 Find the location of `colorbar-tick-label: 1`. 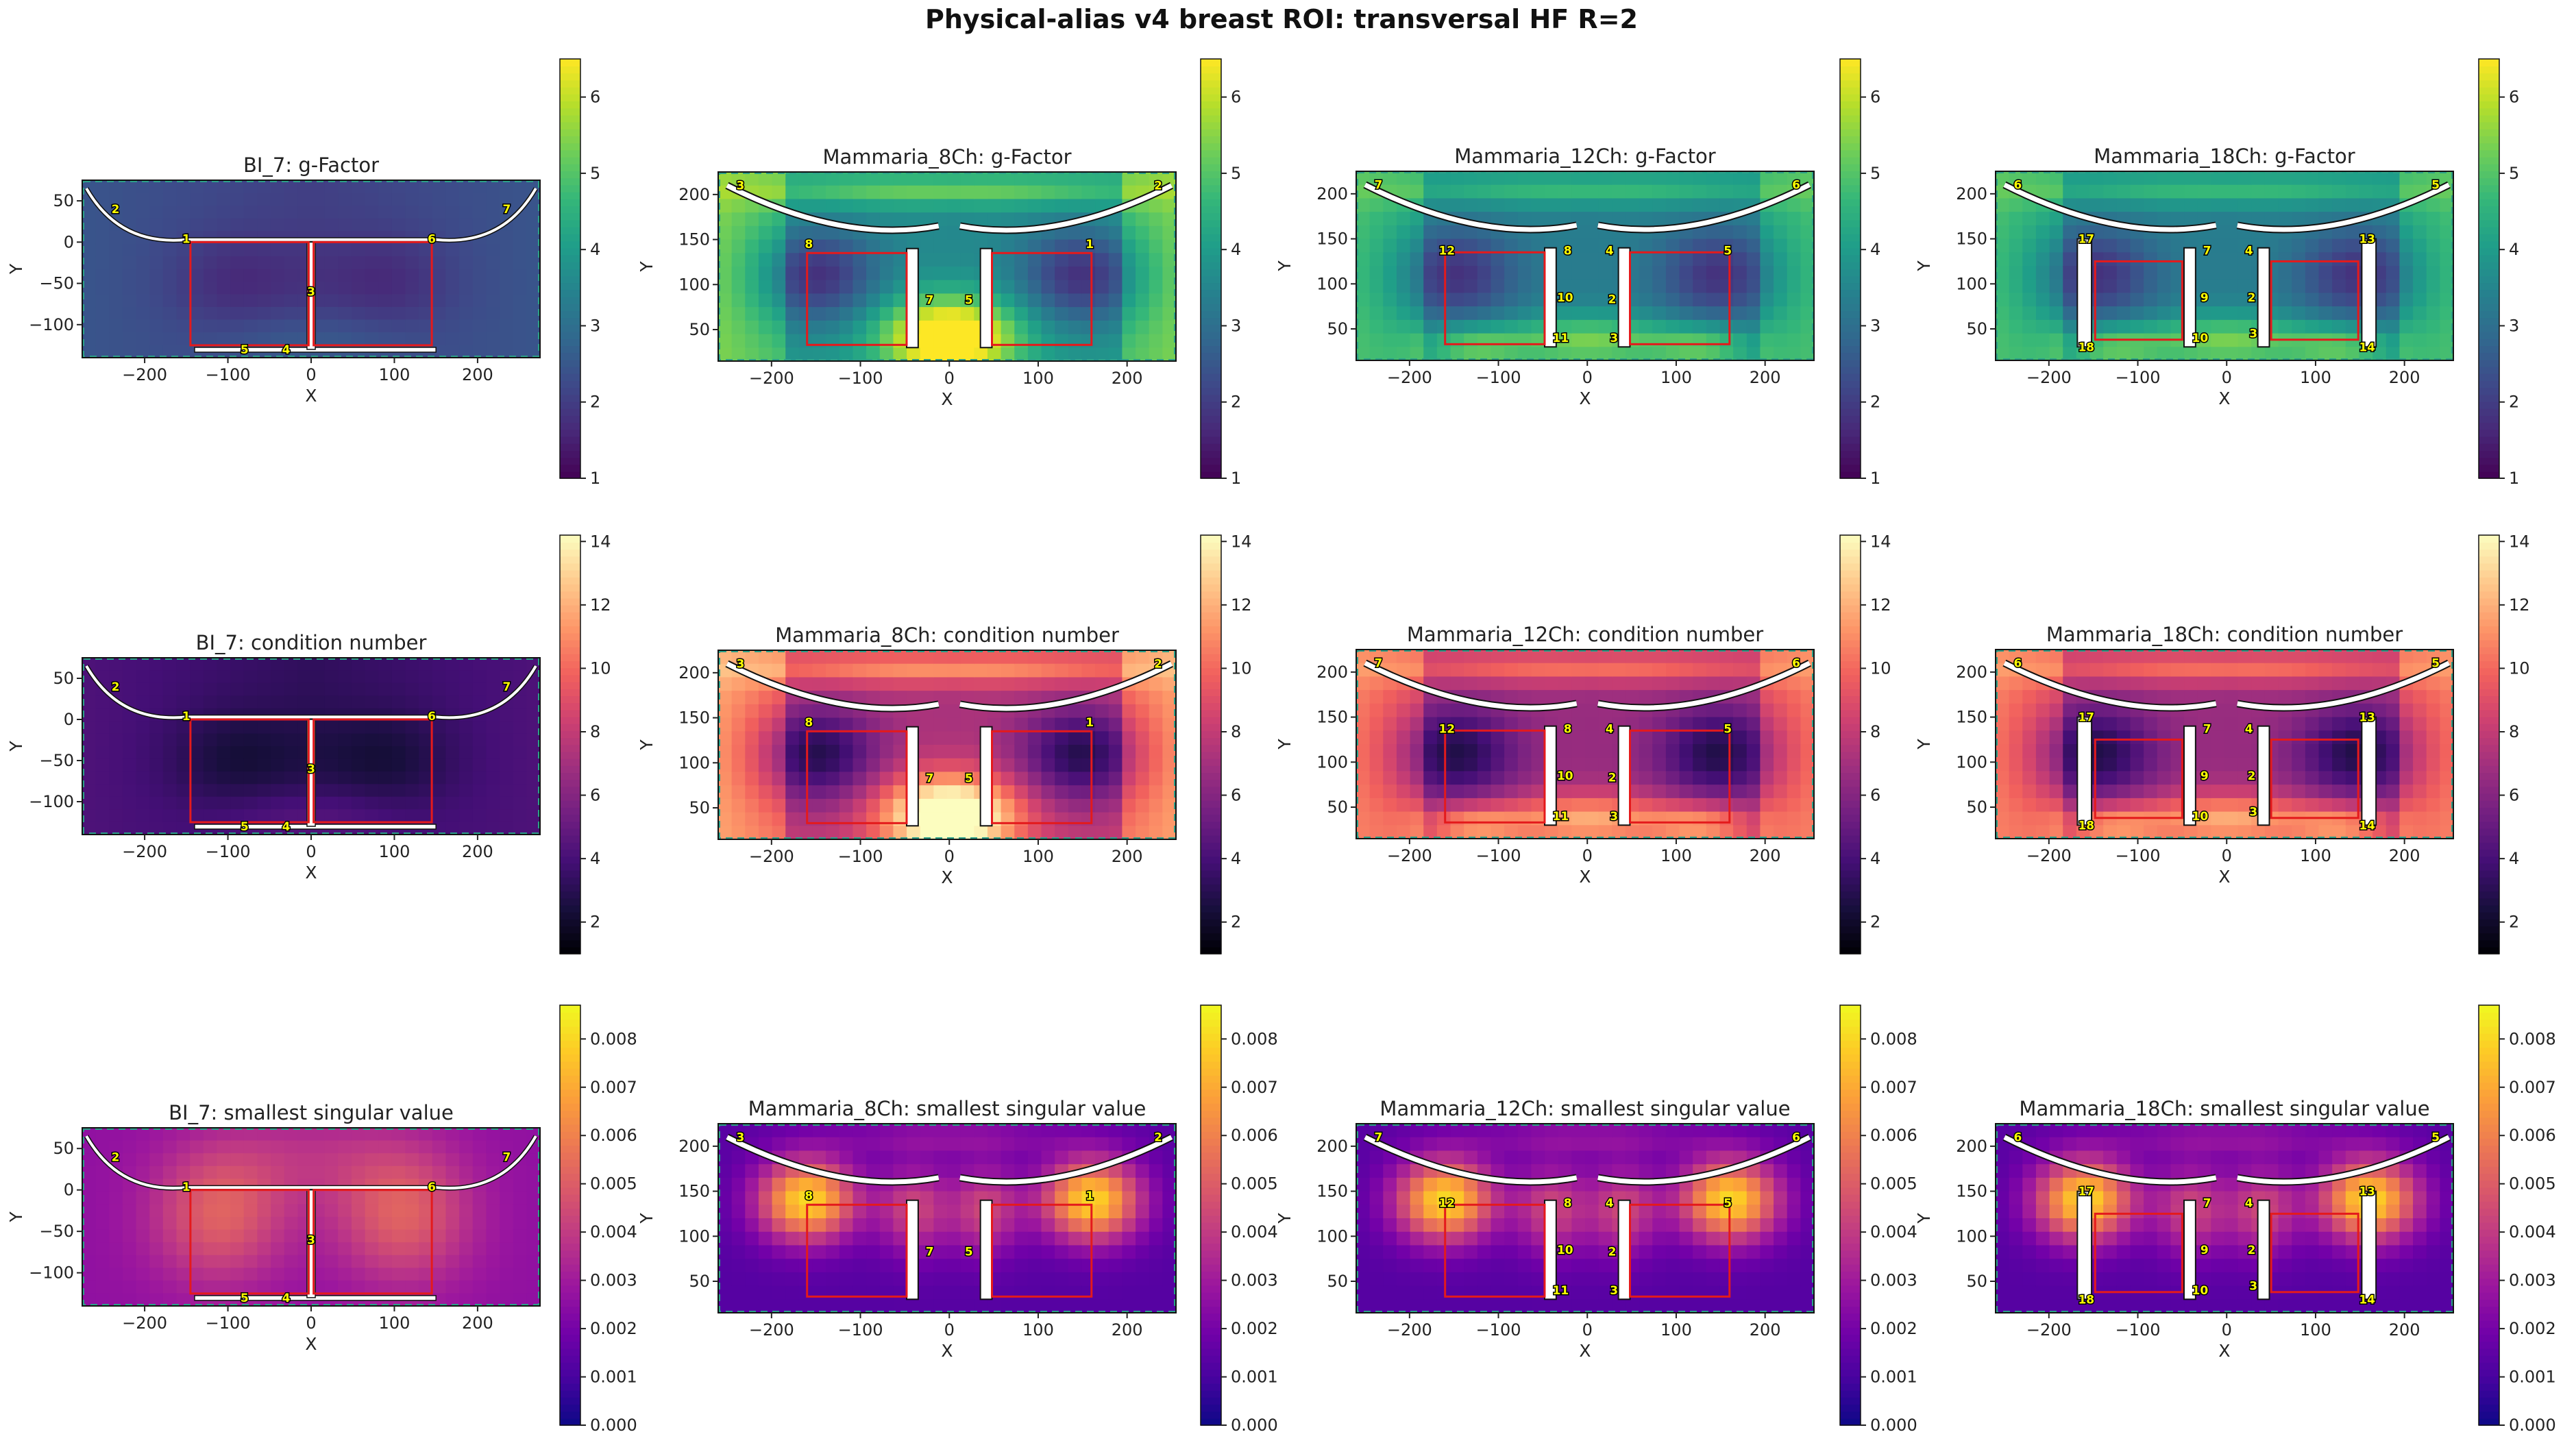

colorbar-tick-label: 1 is located at coordinates (2514, 478).